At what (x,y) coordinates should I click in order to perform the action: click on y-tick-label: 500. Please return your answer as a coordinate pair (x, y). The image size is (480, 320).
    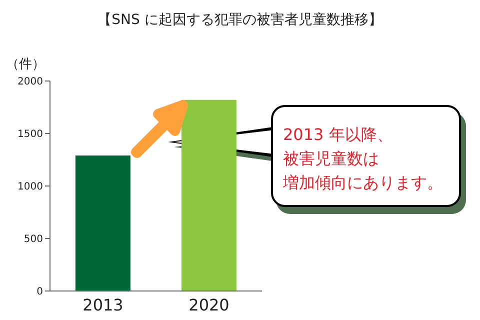
    Looking at the image, I should click on (33, 240).